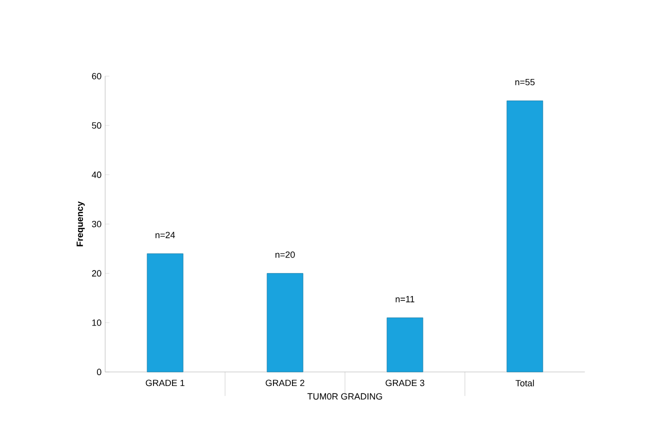 Image resolution: width=654 pixels, height=448 pixels. Describe the element at coordinates (405, 299) in the screenshot. I see `data-label: n=11` at that location.